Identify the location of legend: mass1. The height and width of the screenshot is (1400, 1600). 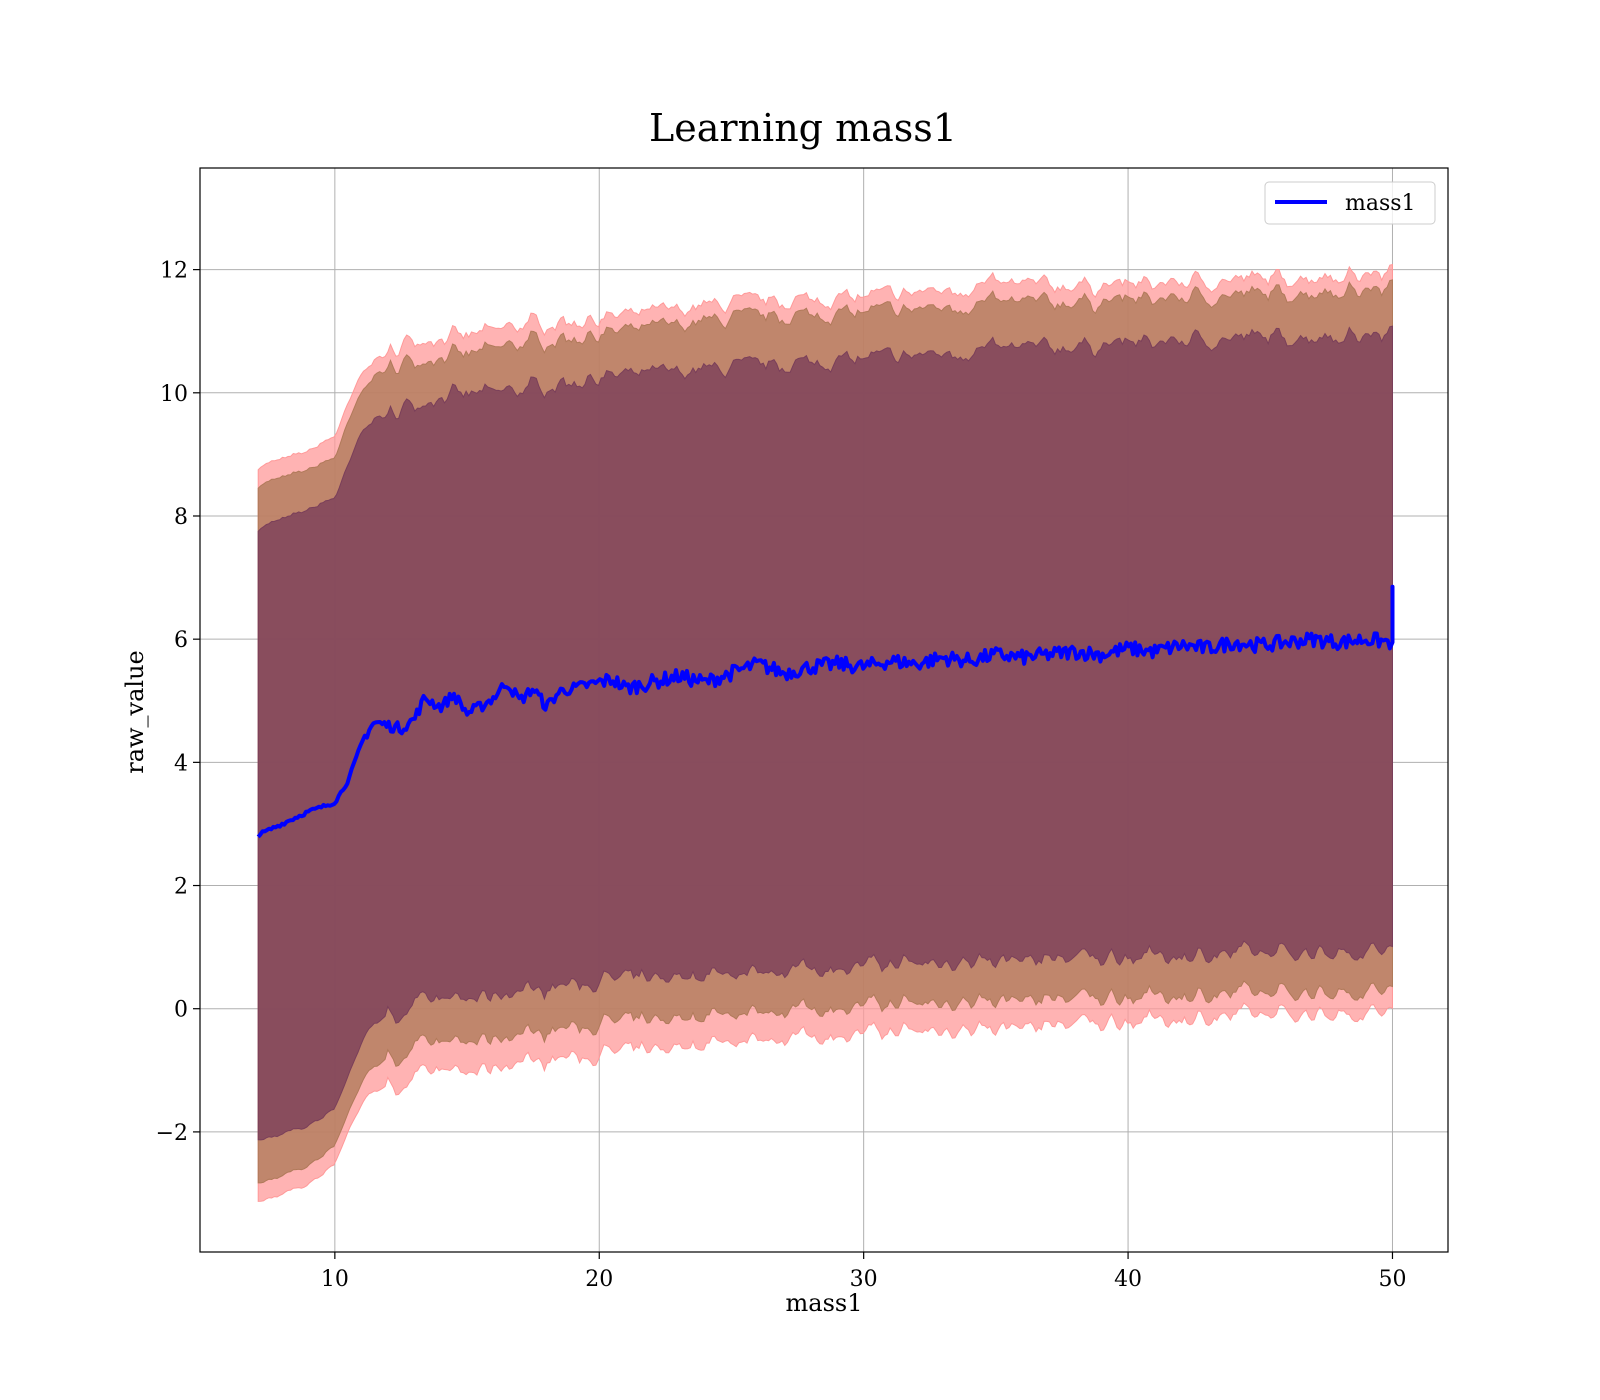
(1350, 203).